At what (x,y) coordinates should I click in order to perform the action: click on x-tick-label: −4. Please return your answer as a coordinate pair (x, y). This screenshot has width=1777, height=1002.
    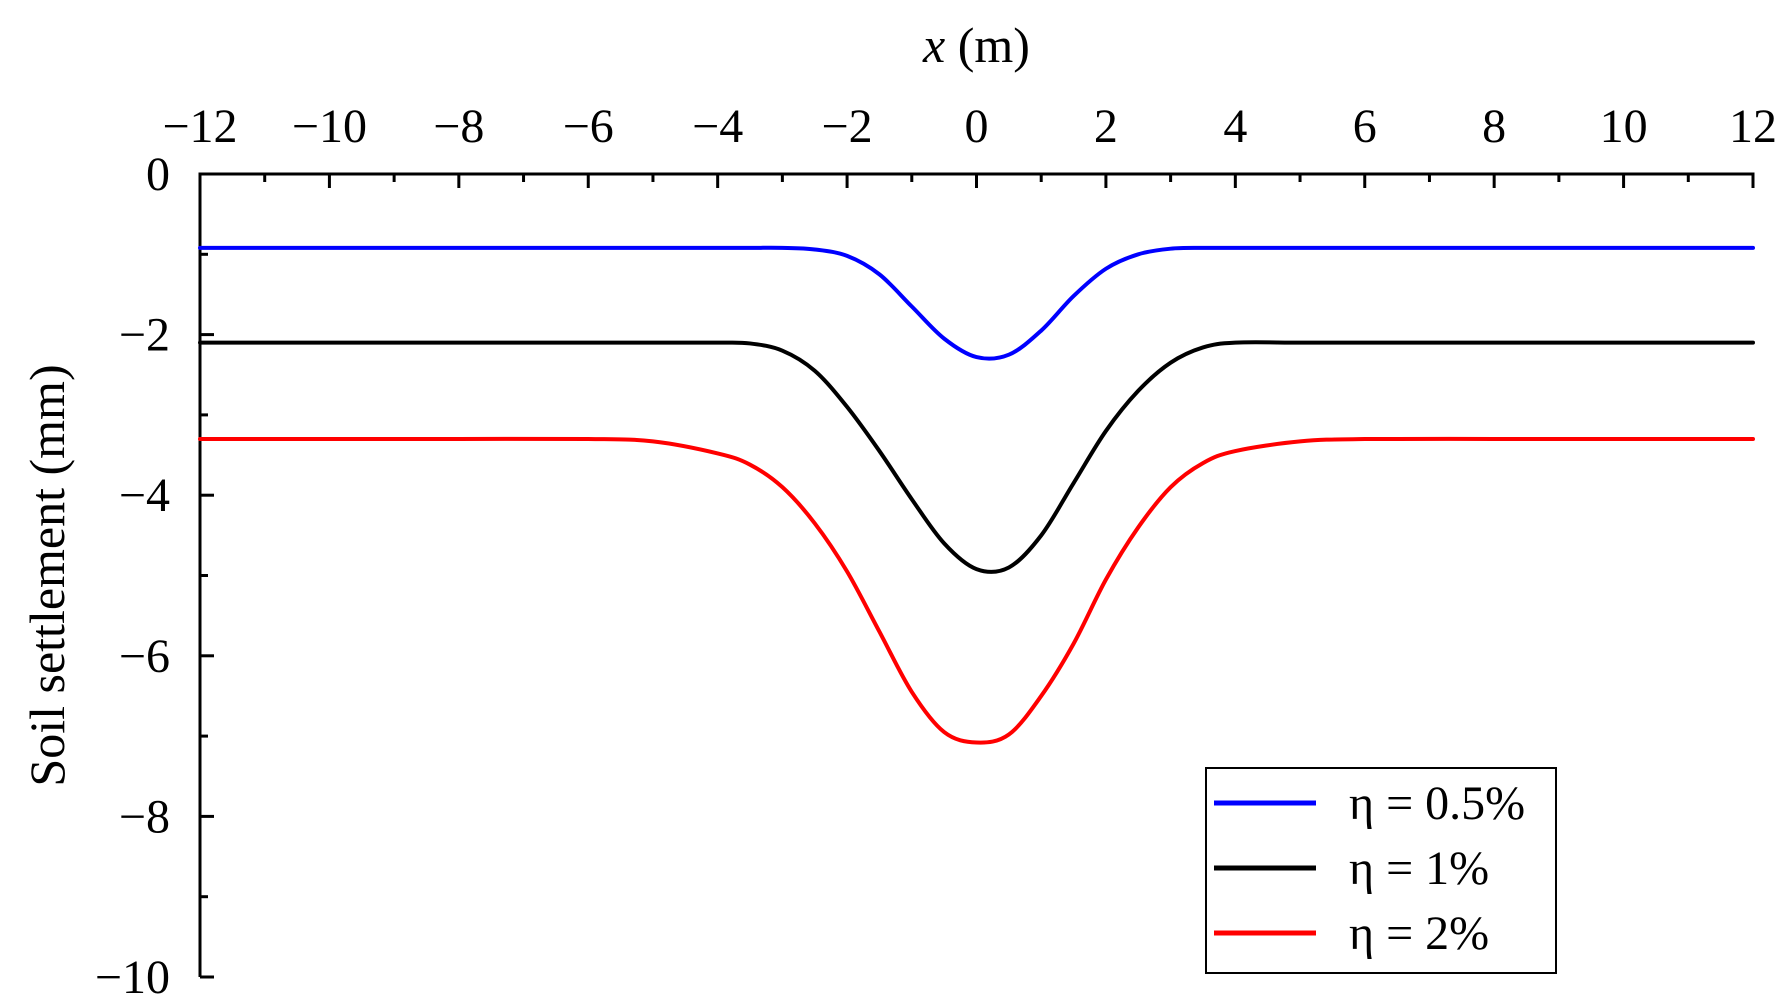
    Looking at the image, I should click on (717, 126).